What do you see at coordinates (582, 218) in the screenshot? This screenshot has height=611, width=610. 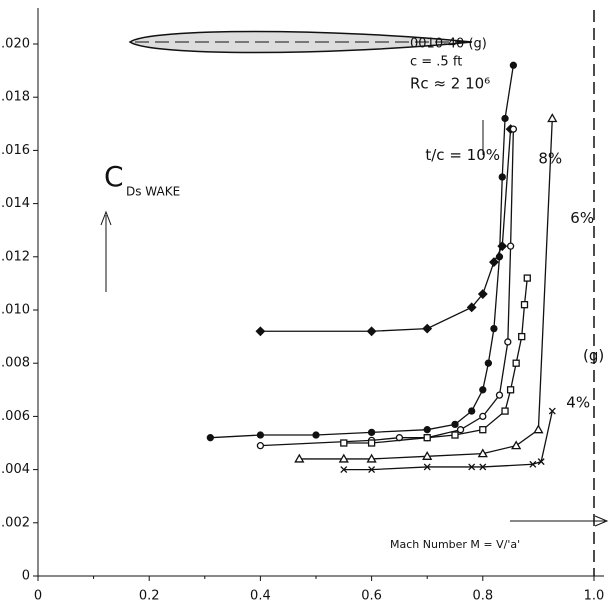 I see `series-label: 6%` at bounding box center [582, 218].